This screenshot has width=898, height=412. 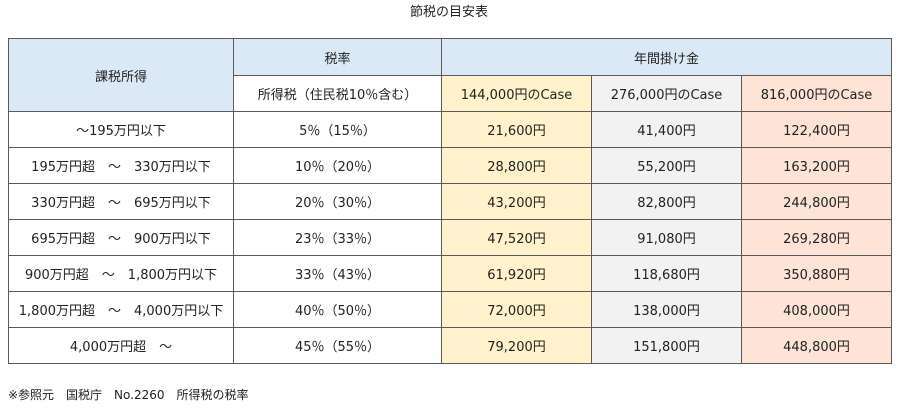 I want to click on income-cell: 330万円超 ～ 695万円以下, so click(x=121, y=201).